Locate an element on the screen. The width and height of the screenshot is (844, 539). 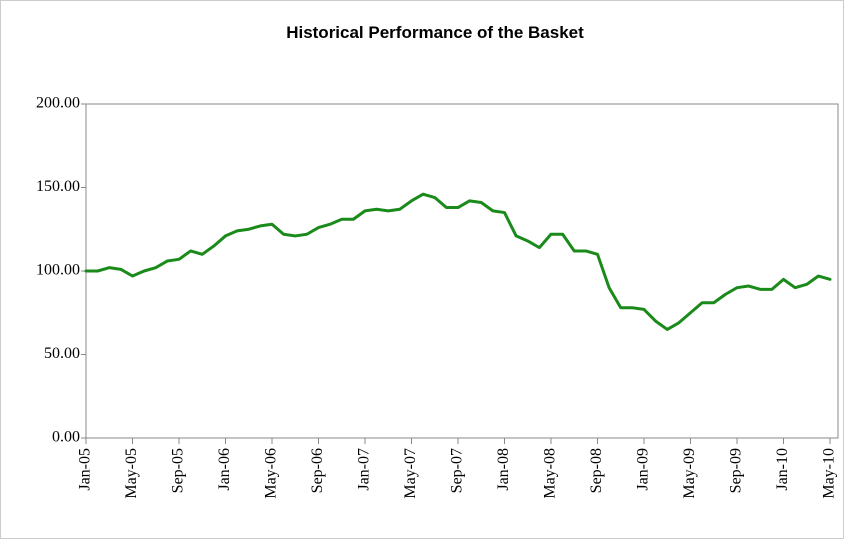
x-tick-label: May-10 is located at coordinates (829, 473).